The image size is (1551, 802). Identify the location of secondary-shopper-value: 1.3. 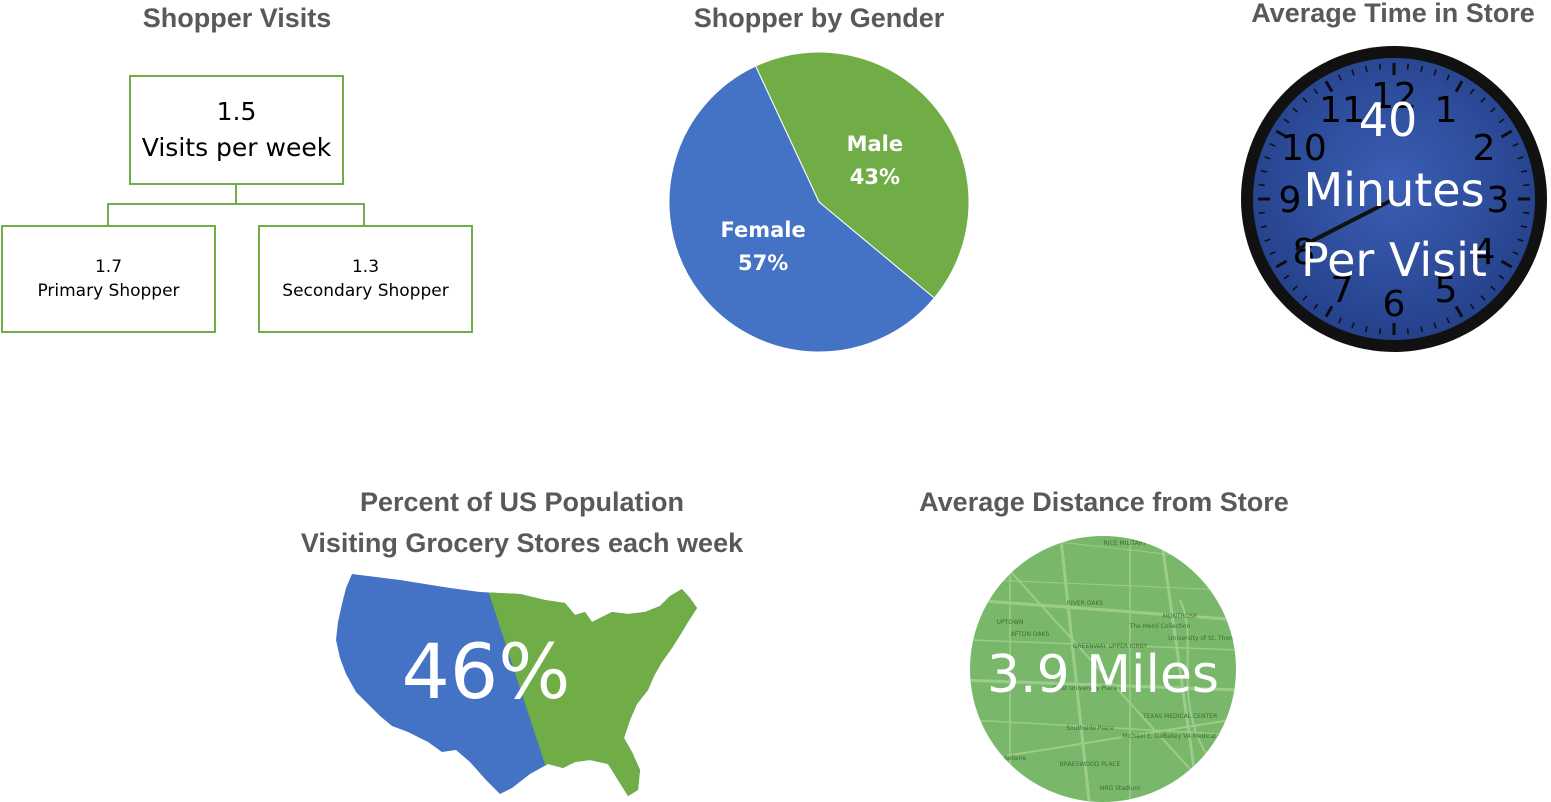
(365, 267).